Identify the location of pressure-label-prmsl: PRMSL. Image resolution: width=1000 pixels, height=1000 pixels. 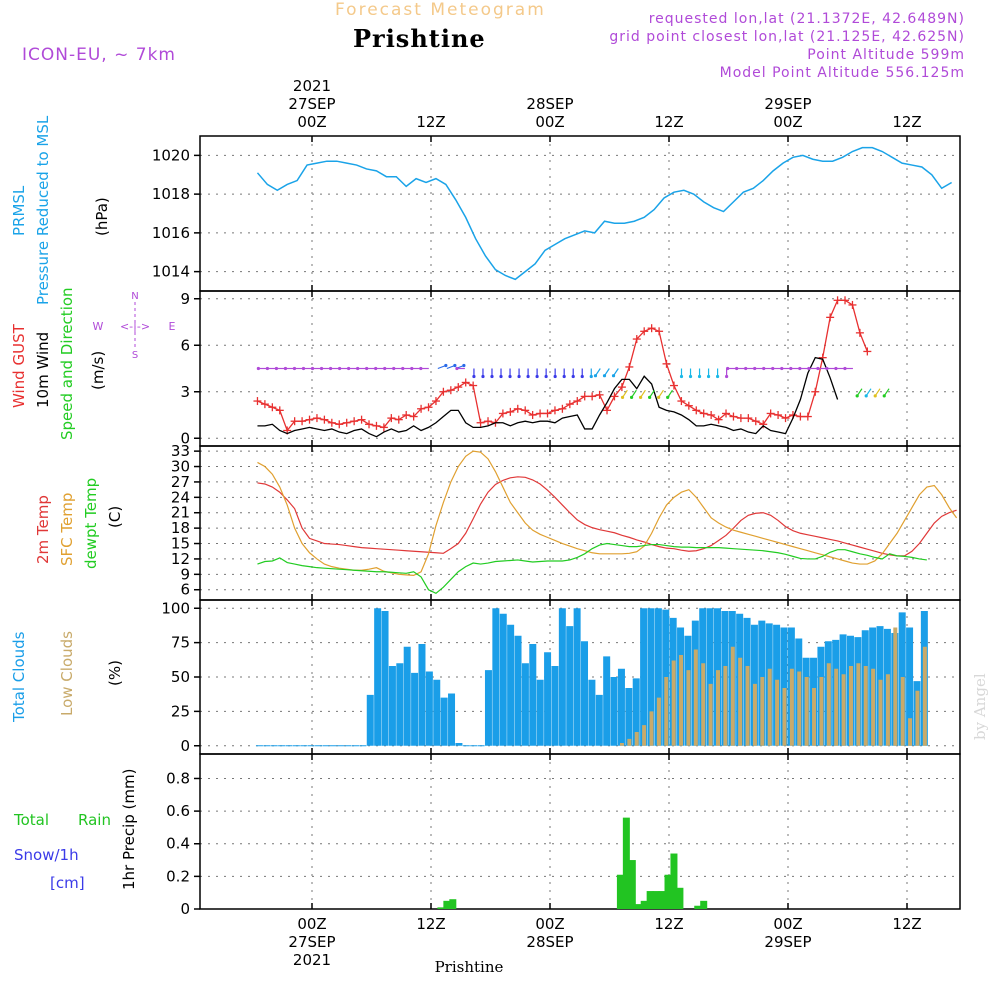
(19, 210).